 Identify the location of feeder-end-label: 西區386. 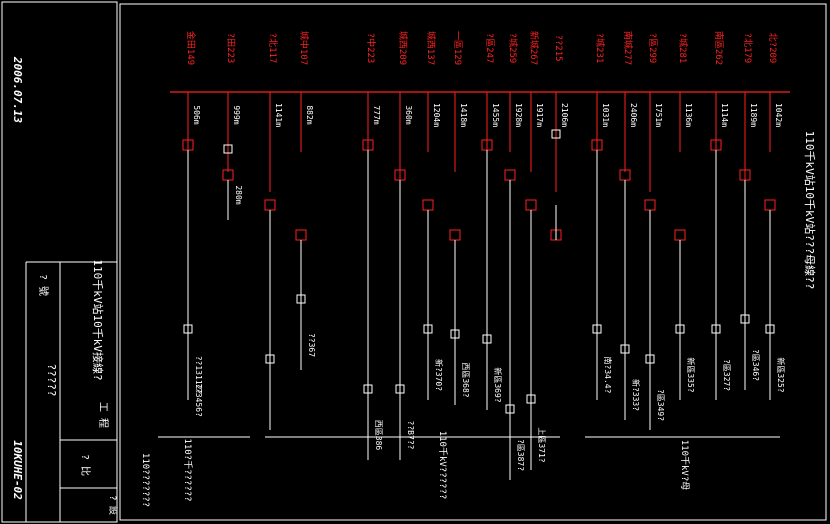
(378, 435).